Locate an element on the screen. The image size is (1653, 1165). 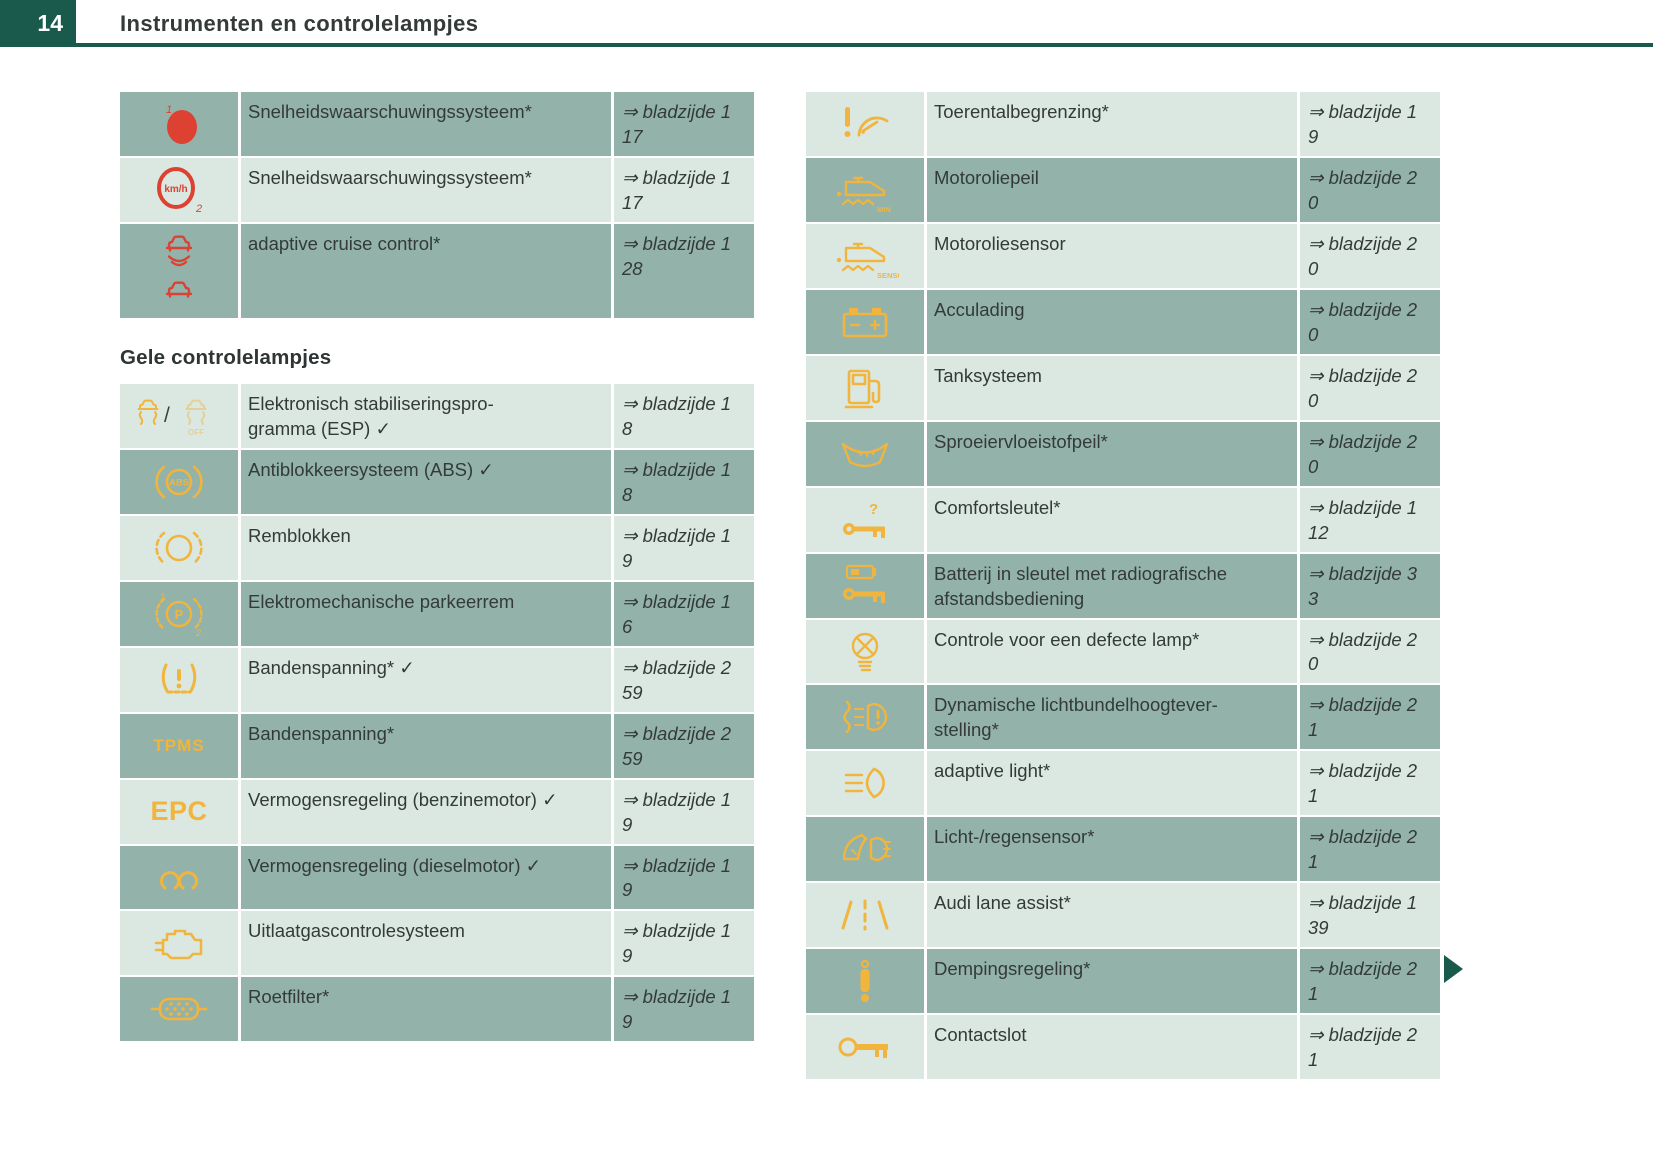
warning-light-description: Tanksysteem is located at coordinates (1112, 387).